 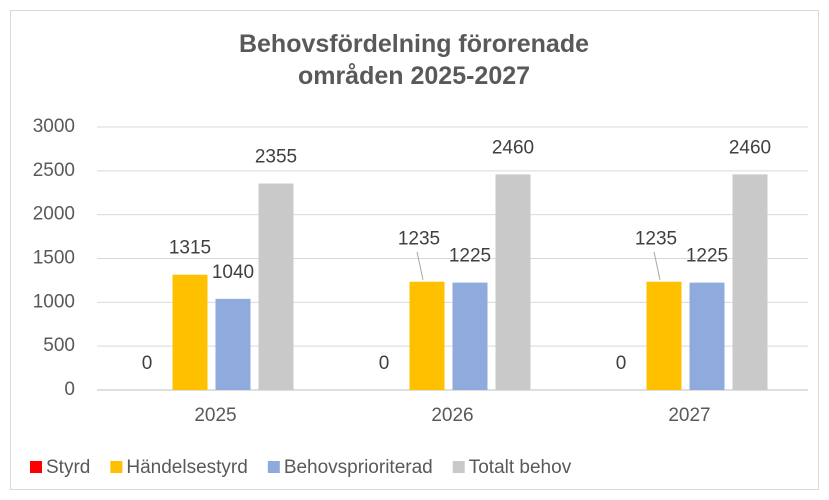 I want to click on y-tick-label: 3000, so click(x=54, y=126).